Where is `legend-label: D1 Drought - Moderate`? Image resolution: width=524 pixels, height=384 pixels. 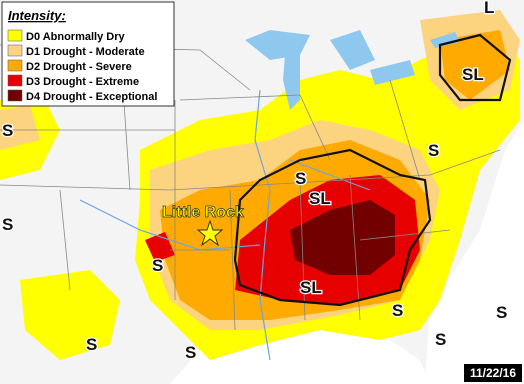
legend-label: D1 Drought - Moderate is located at coordinates (85, 52).